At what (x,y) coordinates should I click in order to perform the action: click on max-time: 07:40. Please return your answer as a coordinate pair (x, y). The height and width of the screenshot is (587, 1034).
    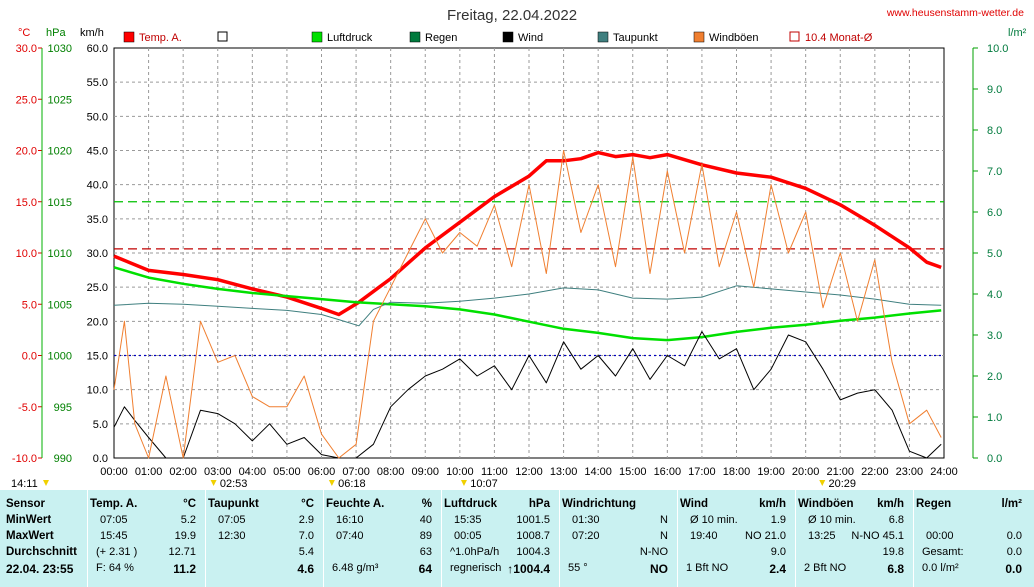
    Looking at the image, I should click on (350, 536).